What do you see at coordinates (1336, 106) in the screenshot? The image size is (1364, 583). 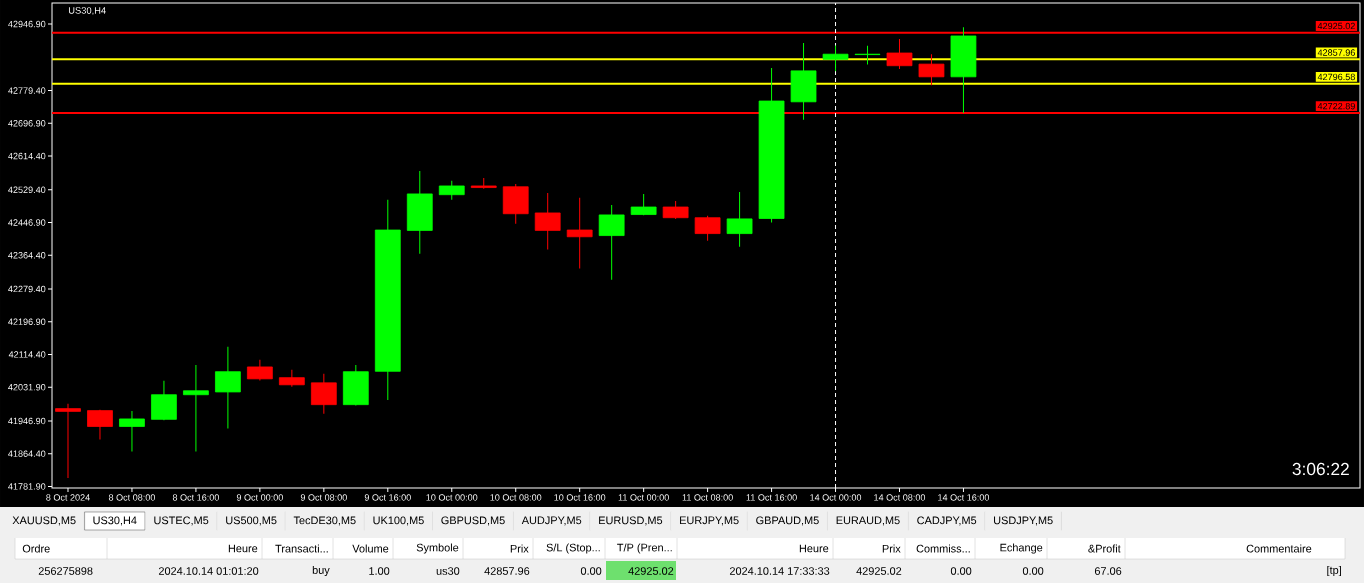 I see `ref-line-label: 42722.89` at bounding box center [1336, 106].